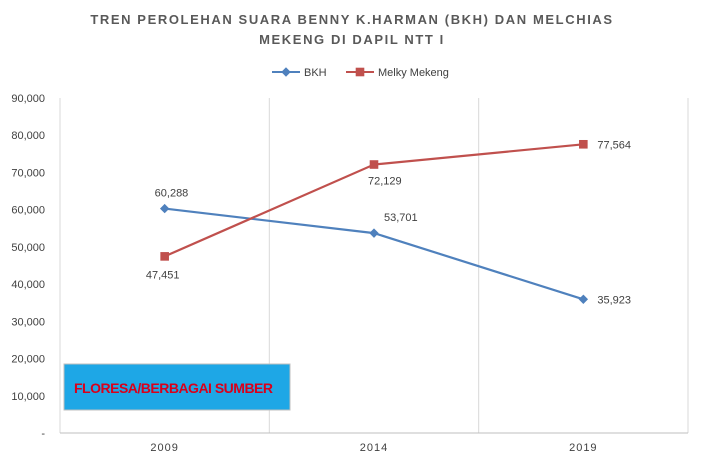  I want to click on annotation-text: FLORESA/BERBAGAI SUMBER, so click(173, 388).